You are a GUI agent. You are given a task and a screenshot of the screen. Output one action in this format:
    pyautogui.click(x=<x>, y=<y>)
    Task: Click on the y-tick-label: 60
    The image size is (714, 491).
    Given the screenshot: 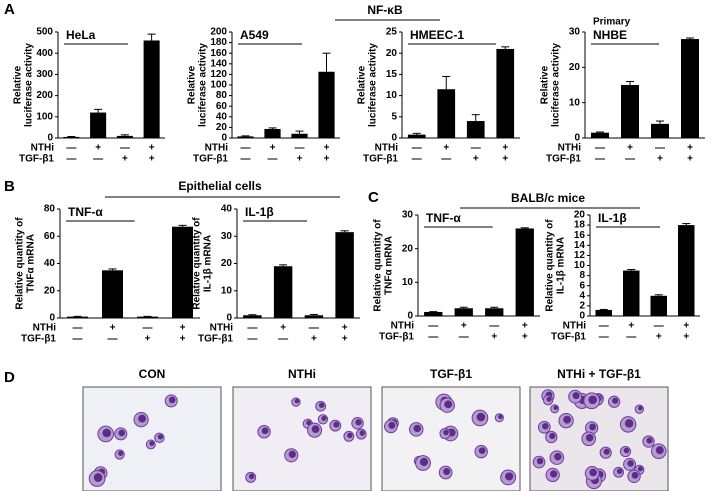 What is the action you would take?
    pyautogui.click(x=50, y=236)
    